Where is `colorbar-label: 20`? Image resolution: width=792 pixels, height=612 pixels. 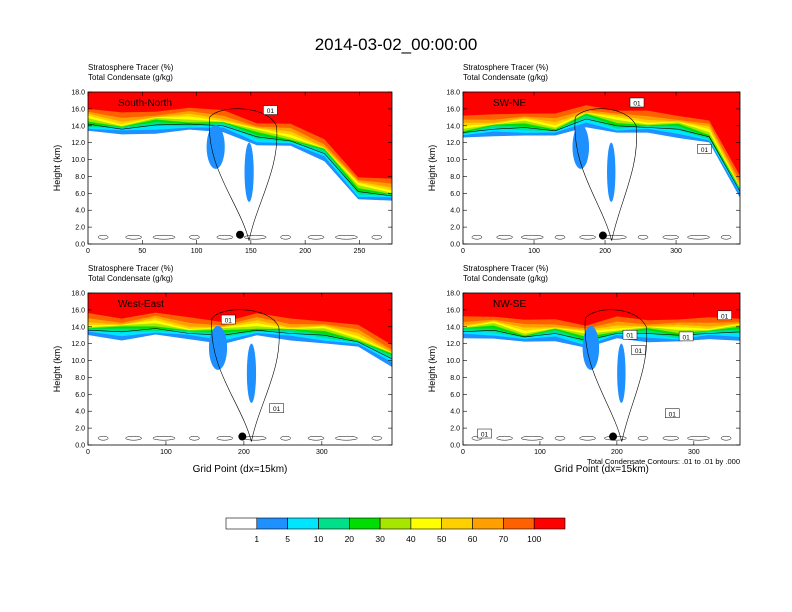
colorbar-label: 20 is located at coordinates (350, 539).